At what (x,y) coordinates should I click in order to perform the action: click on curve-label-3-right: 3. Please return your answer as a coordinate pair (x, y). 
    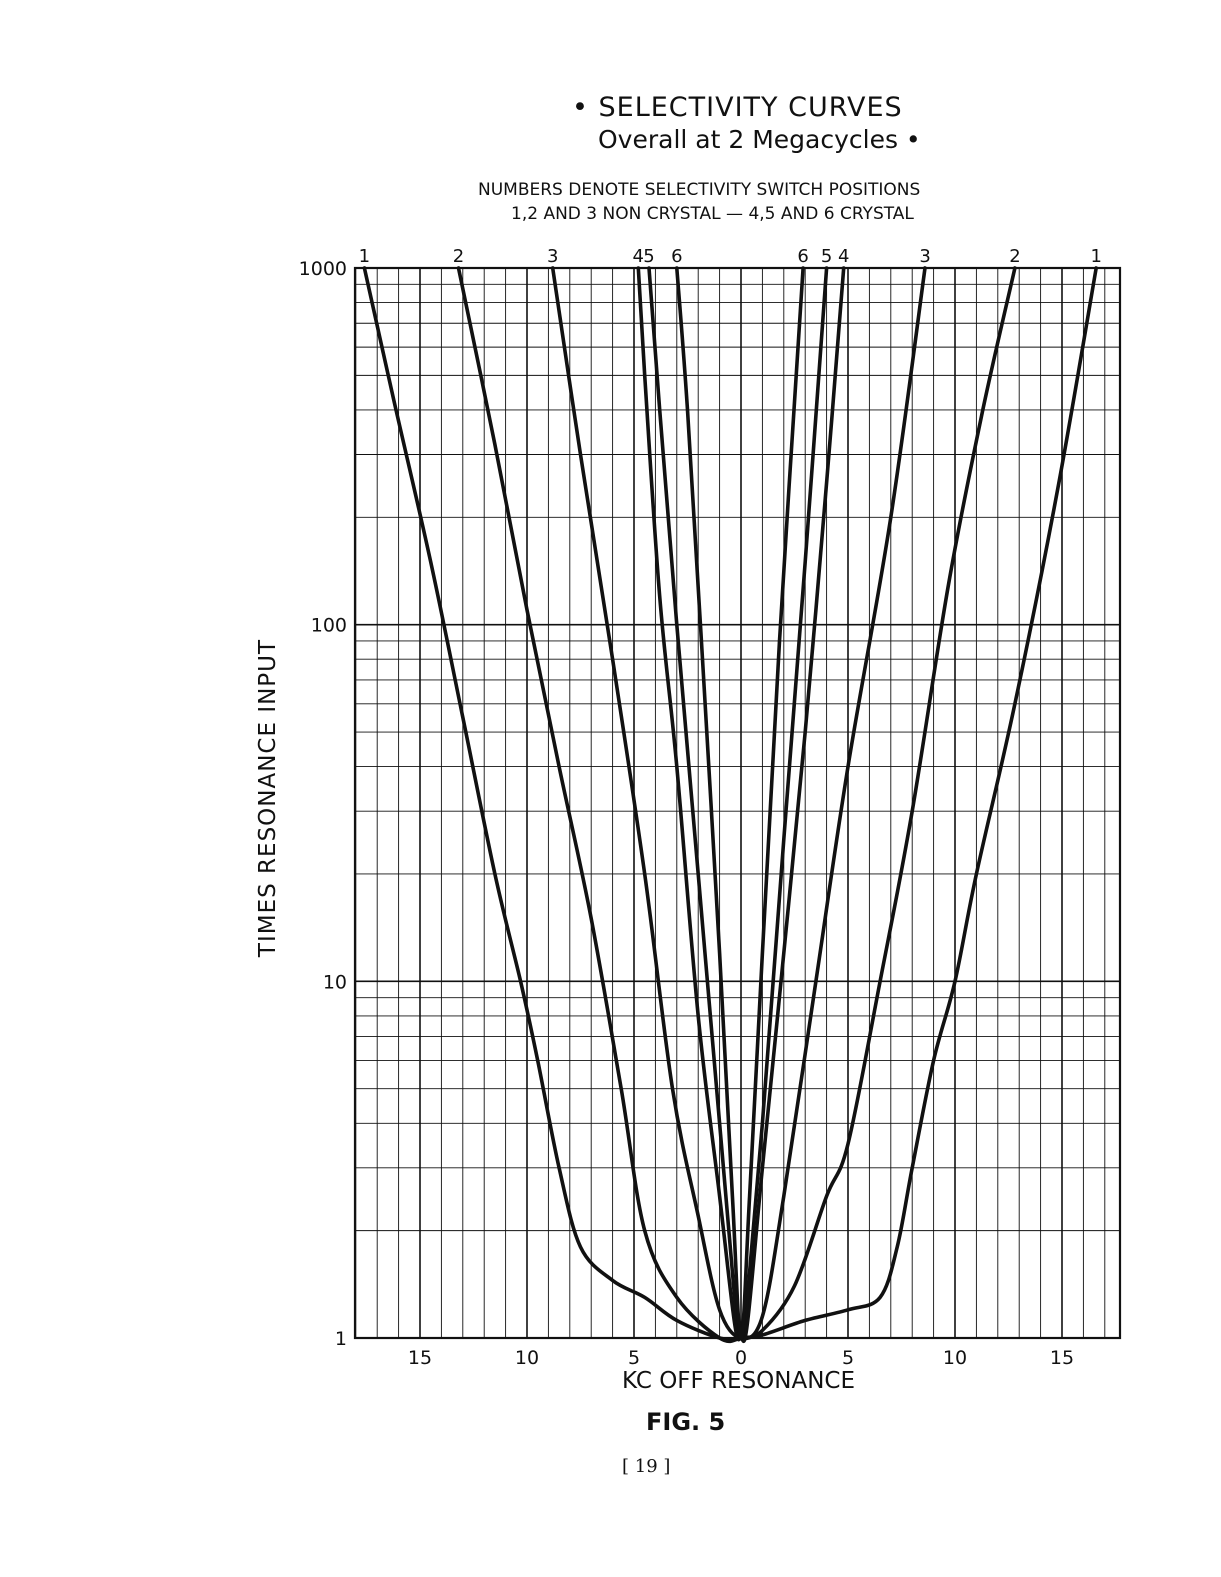
    Looking at the image, I should click on (924, 256).